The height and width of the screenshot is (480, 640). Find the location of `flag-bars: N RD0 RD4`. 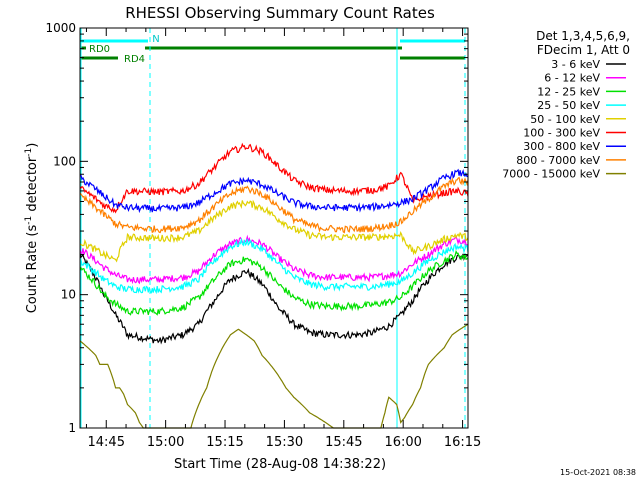

flag-bars: N RD0 RD4 is located at coordinates (272, 49).